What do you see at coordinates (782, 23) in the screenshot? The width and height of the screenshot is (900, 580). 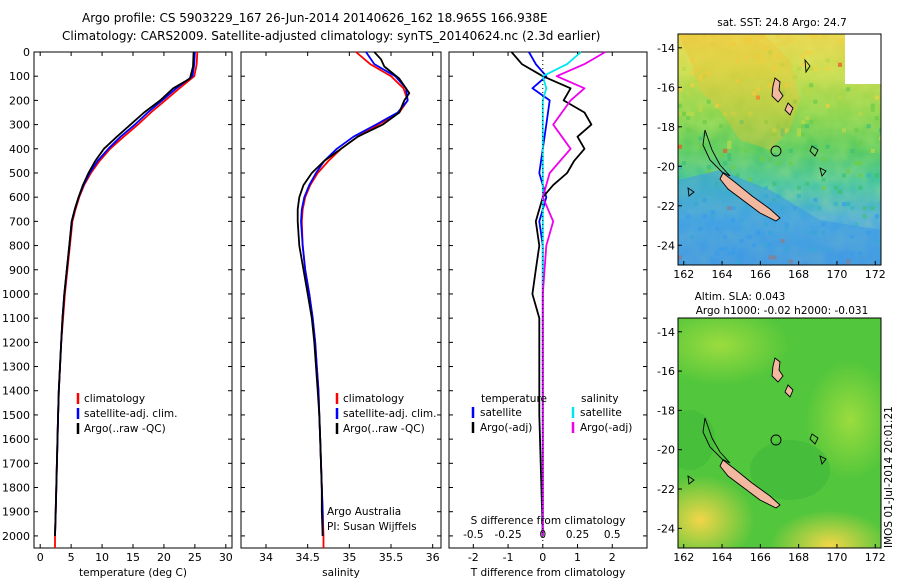 I see `sst-map-title: sat. SST: 24.8 Argo: 24.7` at bounding box center [782, 23].